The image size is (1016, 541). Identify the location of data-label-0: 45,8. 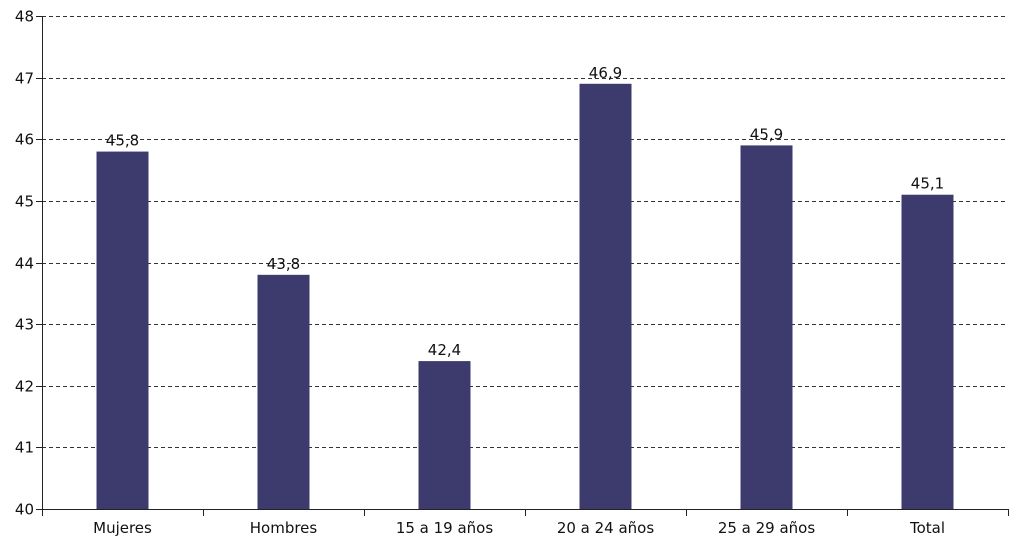
(122, 141).